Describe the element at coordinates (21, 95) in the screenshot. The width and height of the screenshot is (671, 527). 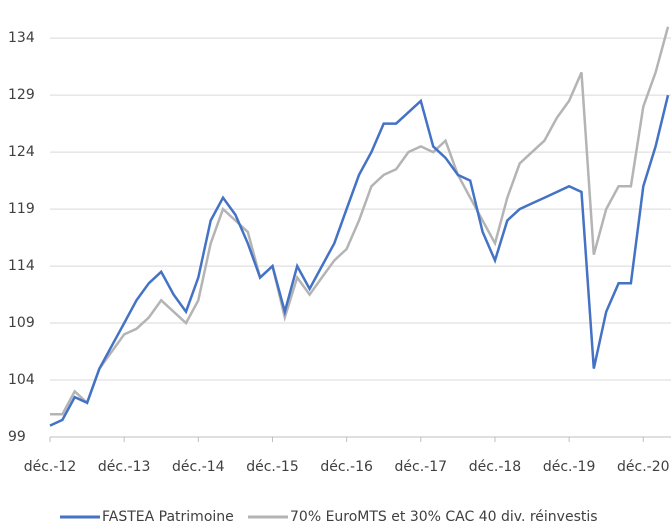
I see `y-tick-label: 129` at that location.